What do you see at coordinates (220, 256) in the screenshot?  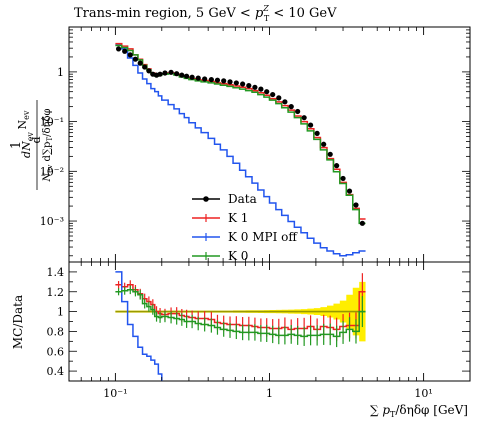 I see `legend-item-k-0: K 0` at bounding box center [220, 256].